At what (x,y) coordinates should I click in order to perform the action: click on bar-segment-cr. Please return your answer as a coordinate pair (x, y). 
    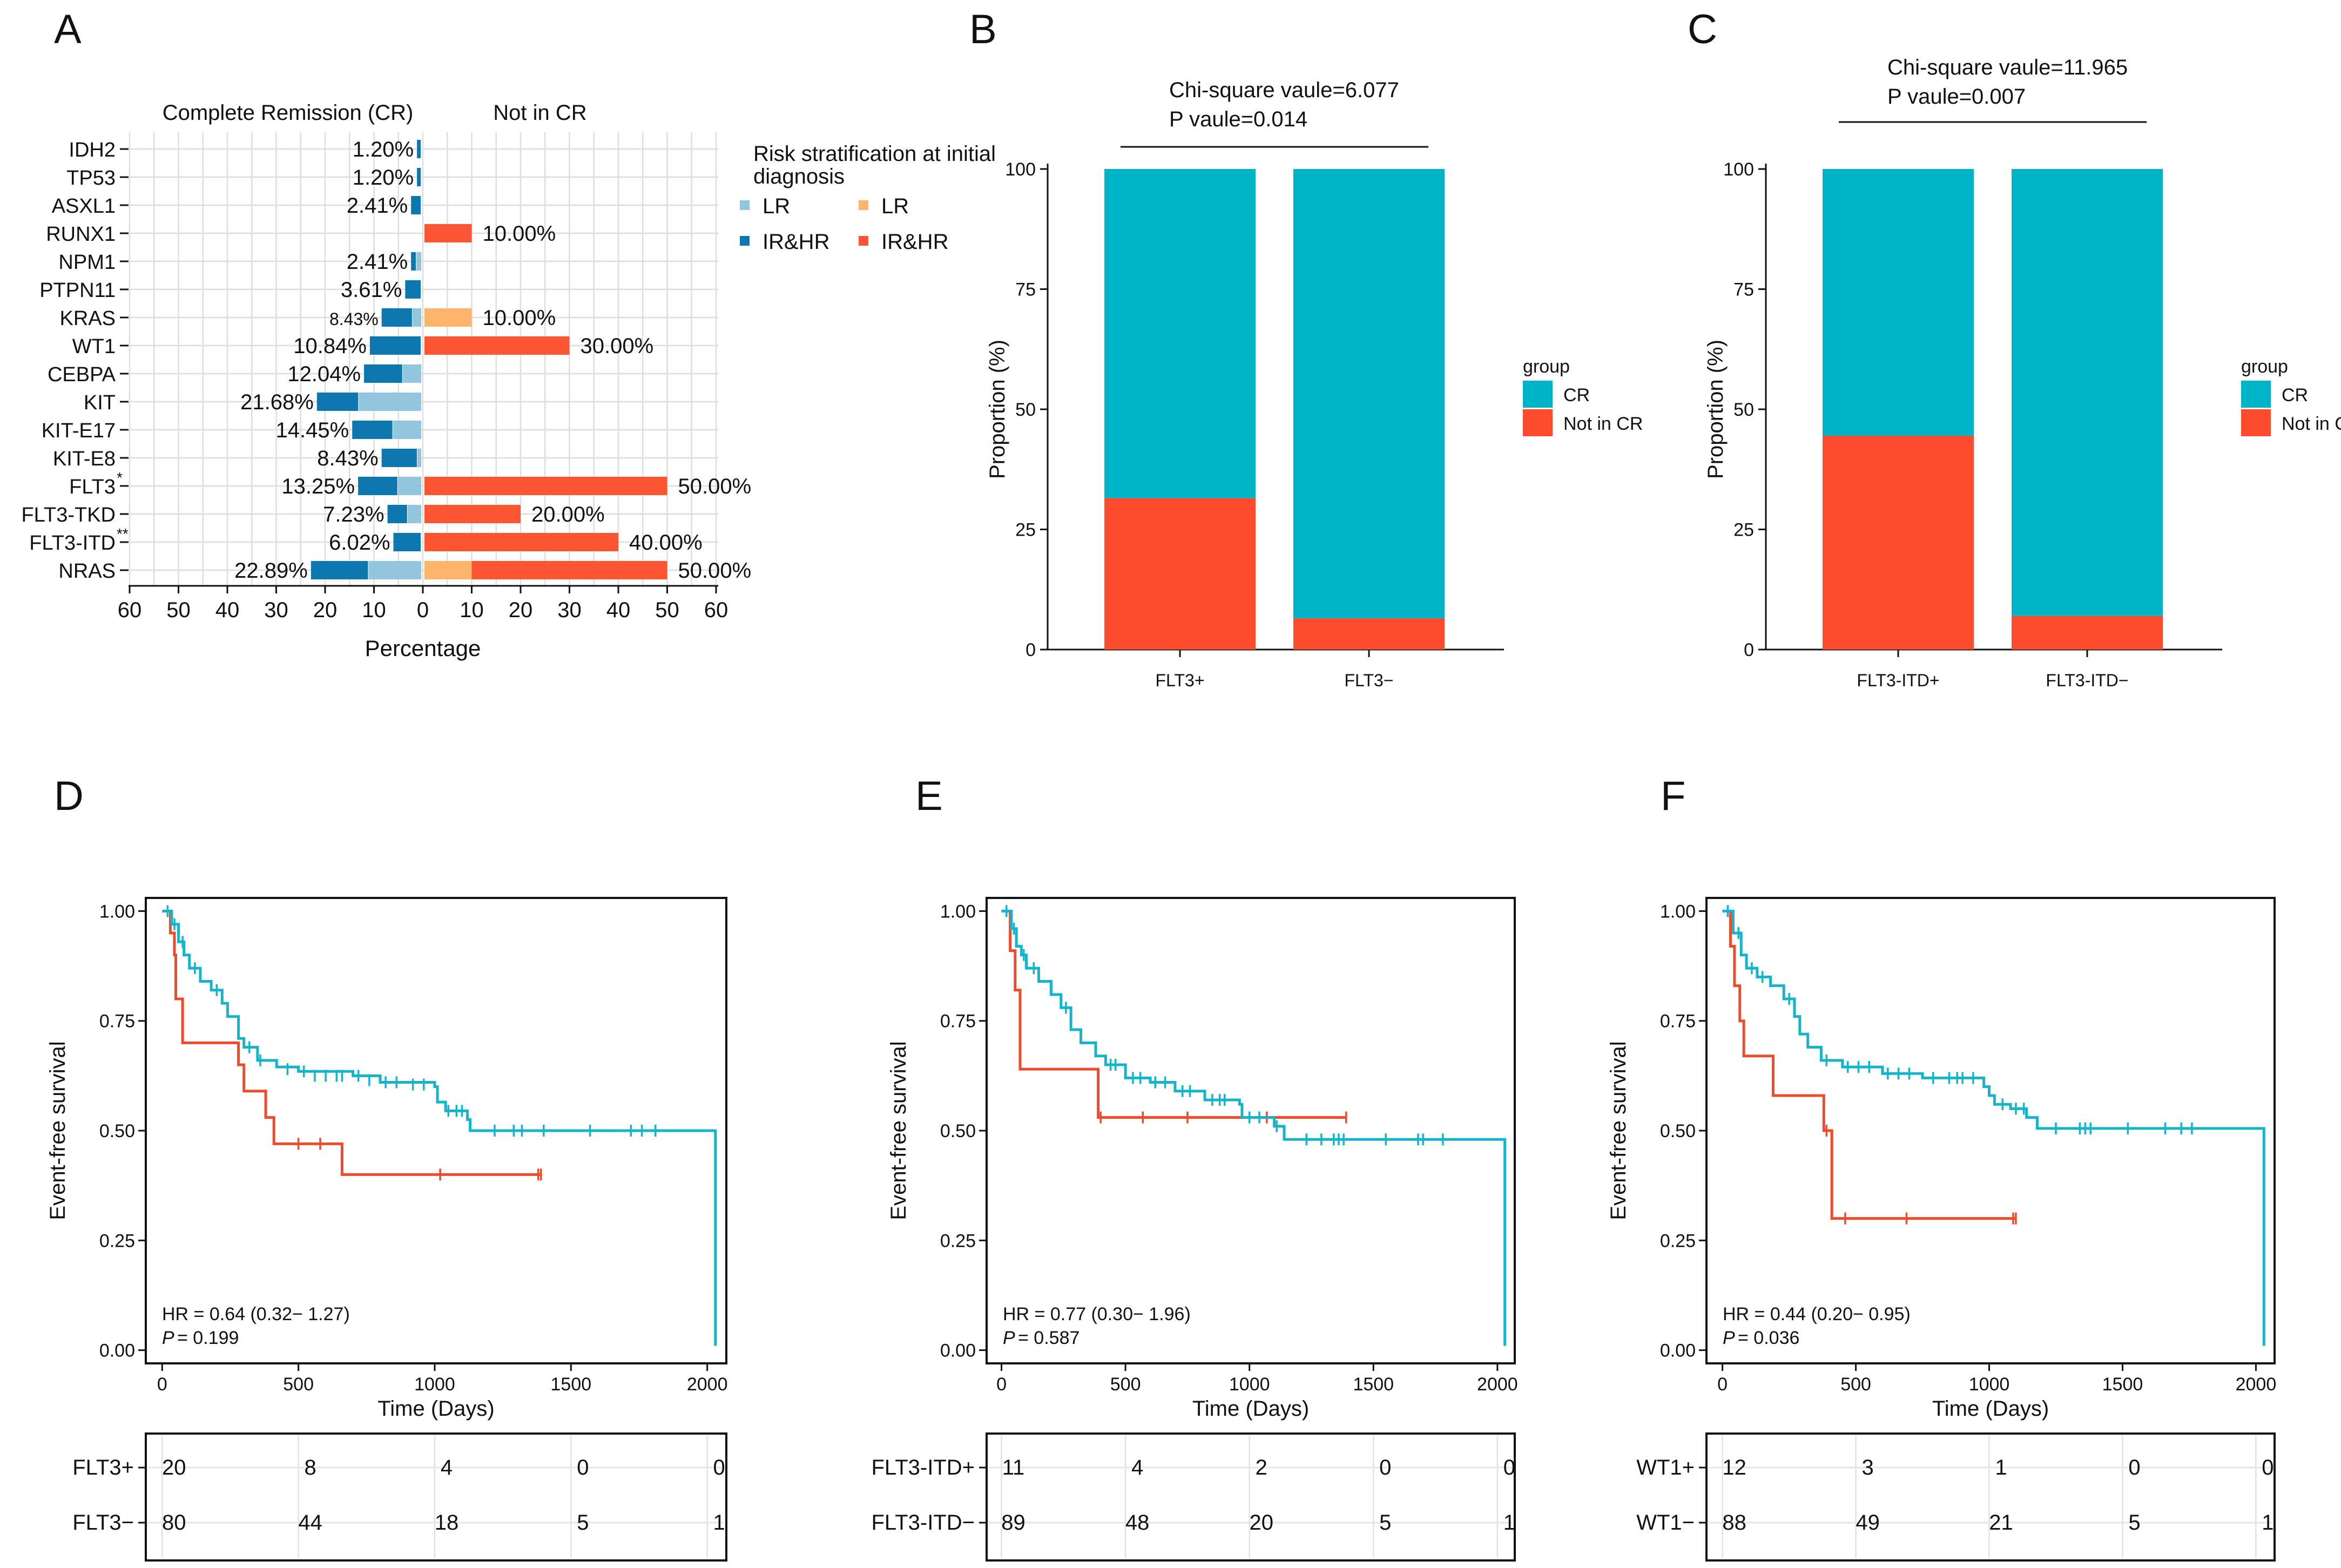
    Looking at the image, I should click on (1899, 302).